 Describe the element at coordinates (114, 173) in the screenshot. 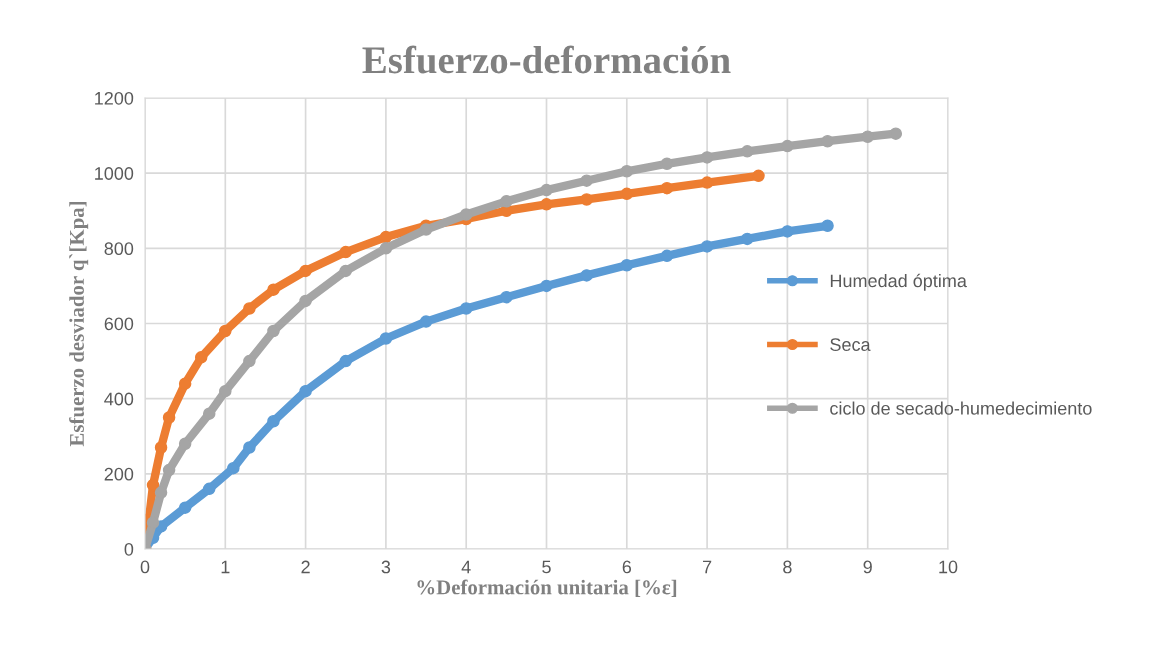

I see `y-tick-label: 1000` at that location.